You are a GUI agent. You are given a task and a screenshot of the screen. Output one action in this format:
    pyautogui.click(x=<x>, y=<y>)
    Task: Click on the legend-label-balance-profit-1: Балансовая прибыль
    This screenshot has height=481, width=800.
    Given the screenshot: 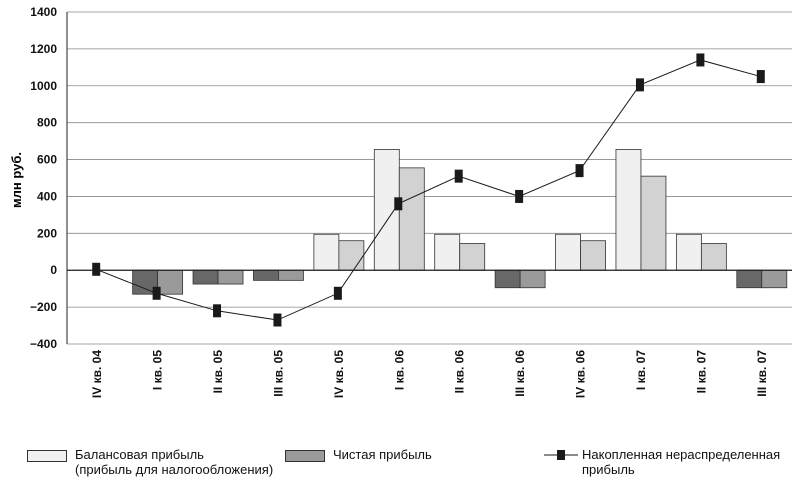 What is the action you would take?
    pyautogui.click(x=139, y=454)
    